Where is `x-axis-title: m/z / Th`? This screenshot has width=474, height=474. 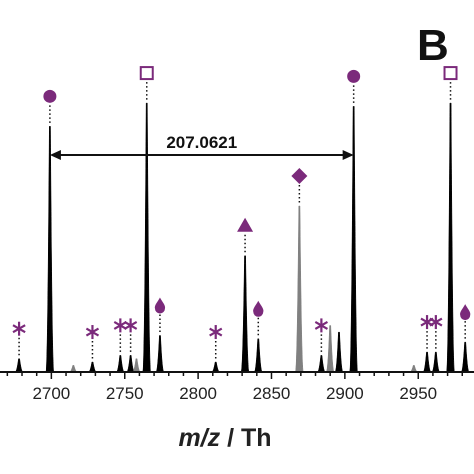
x-axis-title: m/z / Th is located at coordinates (224, 438).